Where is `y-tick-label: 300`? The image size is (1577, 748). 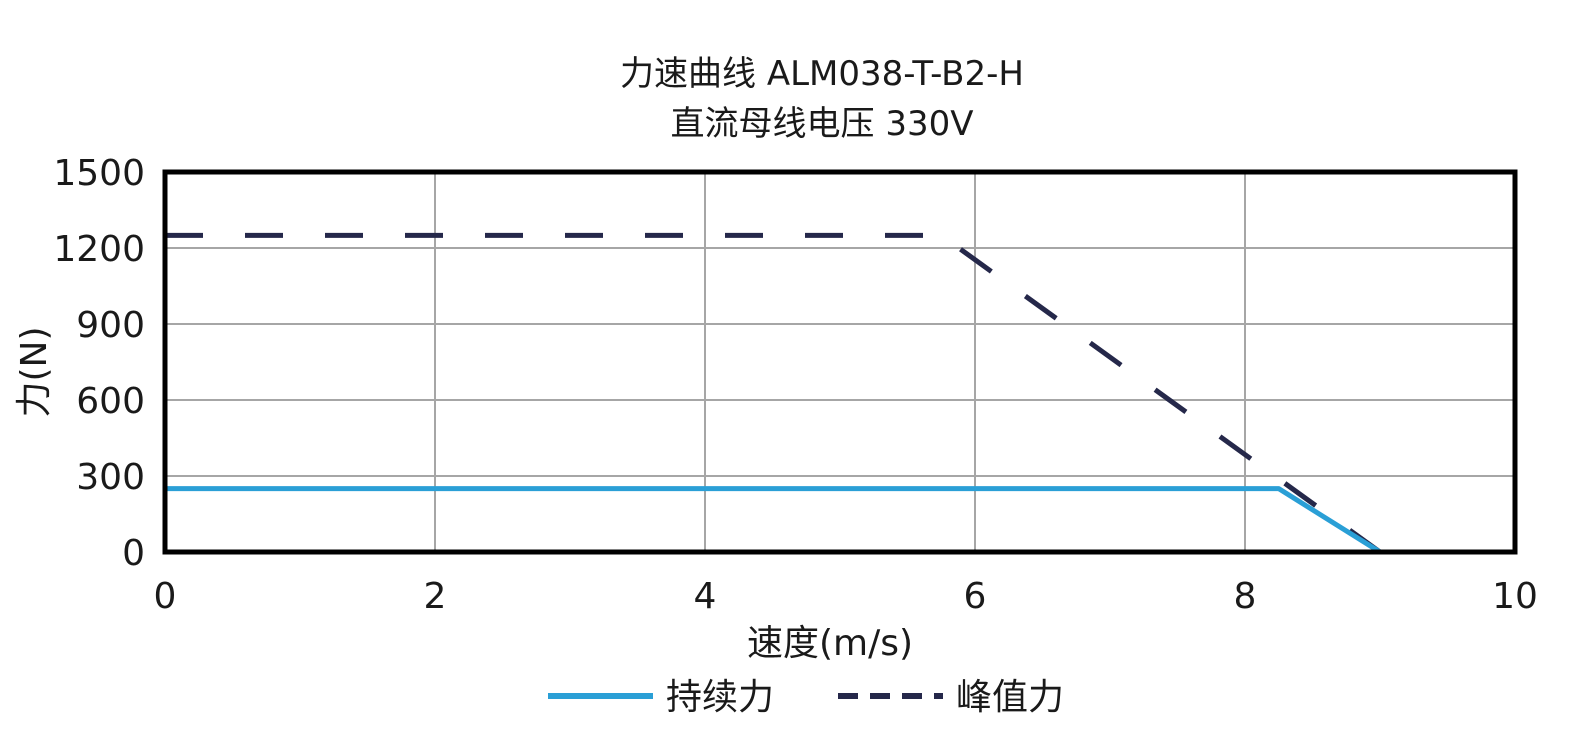 y-tick-label: 300 is located at coordinates (110, 477).